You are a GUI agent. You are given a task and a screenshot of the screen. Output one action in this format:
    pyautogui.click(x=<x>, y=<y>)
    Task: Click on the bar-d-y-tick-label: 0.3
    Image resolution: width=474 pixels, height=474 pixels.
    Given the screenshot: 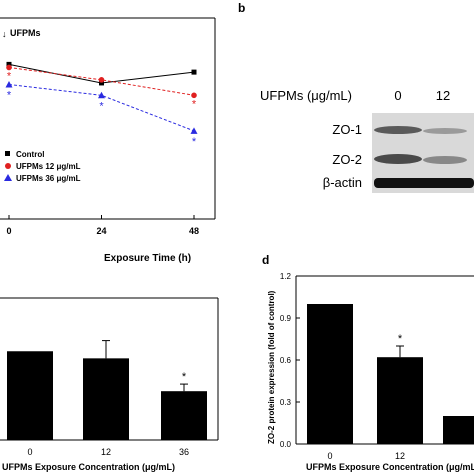 What is the action you would take?
    pyautogui.click(x=286, y=402)
    